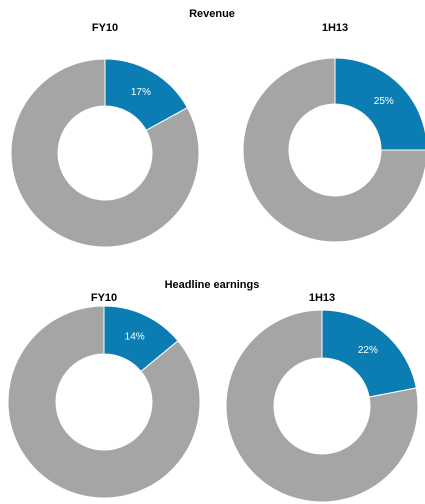 This screenshot has width=425, height=504. Describe the element at coordinates (384, 101) in the screenshot. I see `data-label: 25%` at that location.